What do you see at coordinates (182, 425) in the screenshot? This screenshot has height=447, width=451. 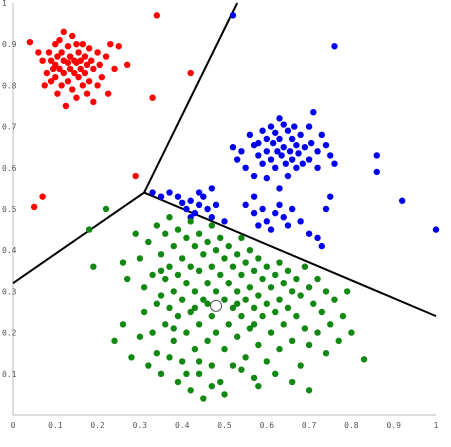 I see `x-tick-label: 0.4` at bounding box center [182, 425].